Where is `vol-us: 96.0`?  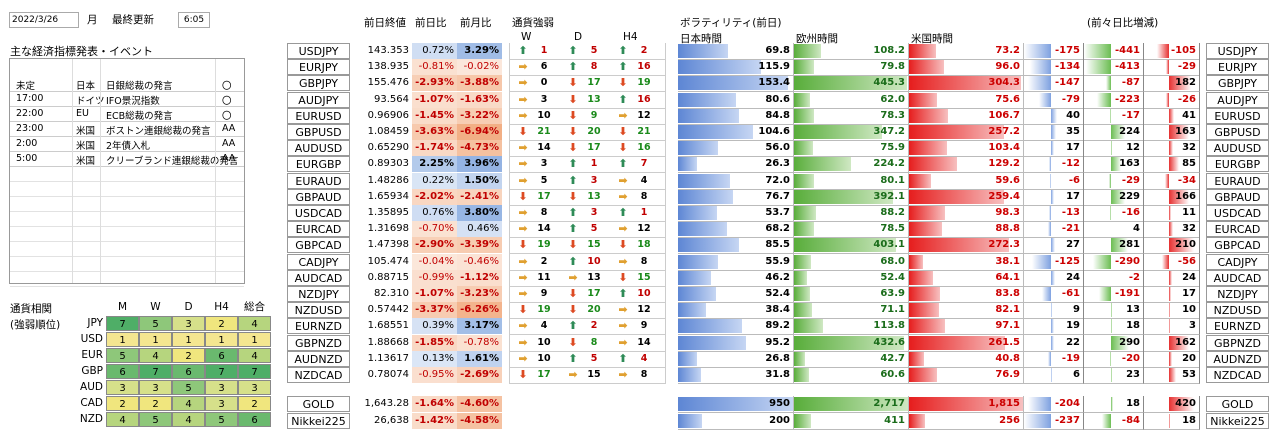 vol-us: 96.0 is located at coordinates (966, 67).